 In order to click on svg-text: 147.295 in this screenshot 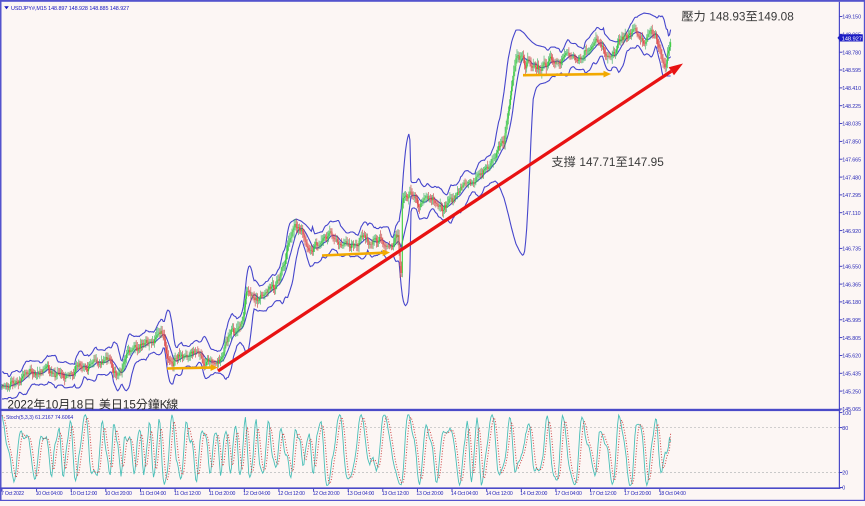, I will do `click(851, 196)`.